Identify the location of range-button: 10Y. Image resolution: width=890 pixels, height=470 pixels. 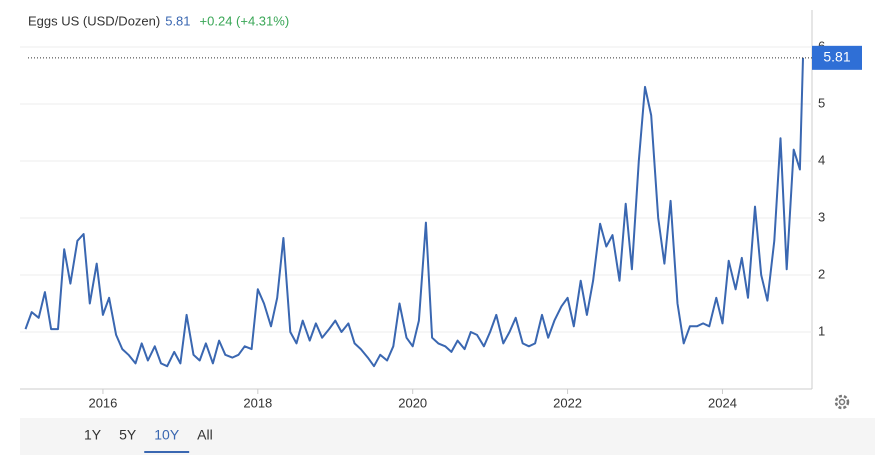
(167, 435).